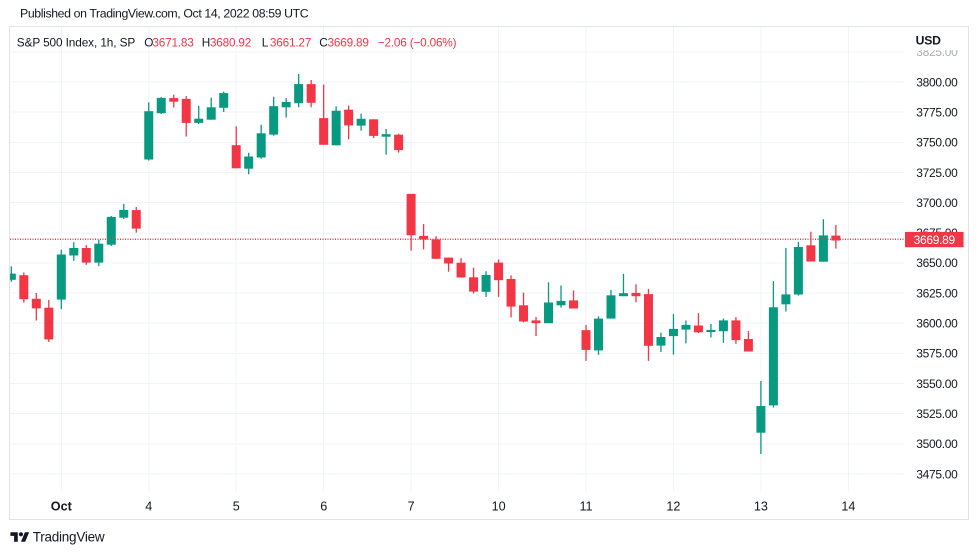  Describe the element at coordinates (848, 507) in the screenshot. I see `svg-text: 14` at that location.